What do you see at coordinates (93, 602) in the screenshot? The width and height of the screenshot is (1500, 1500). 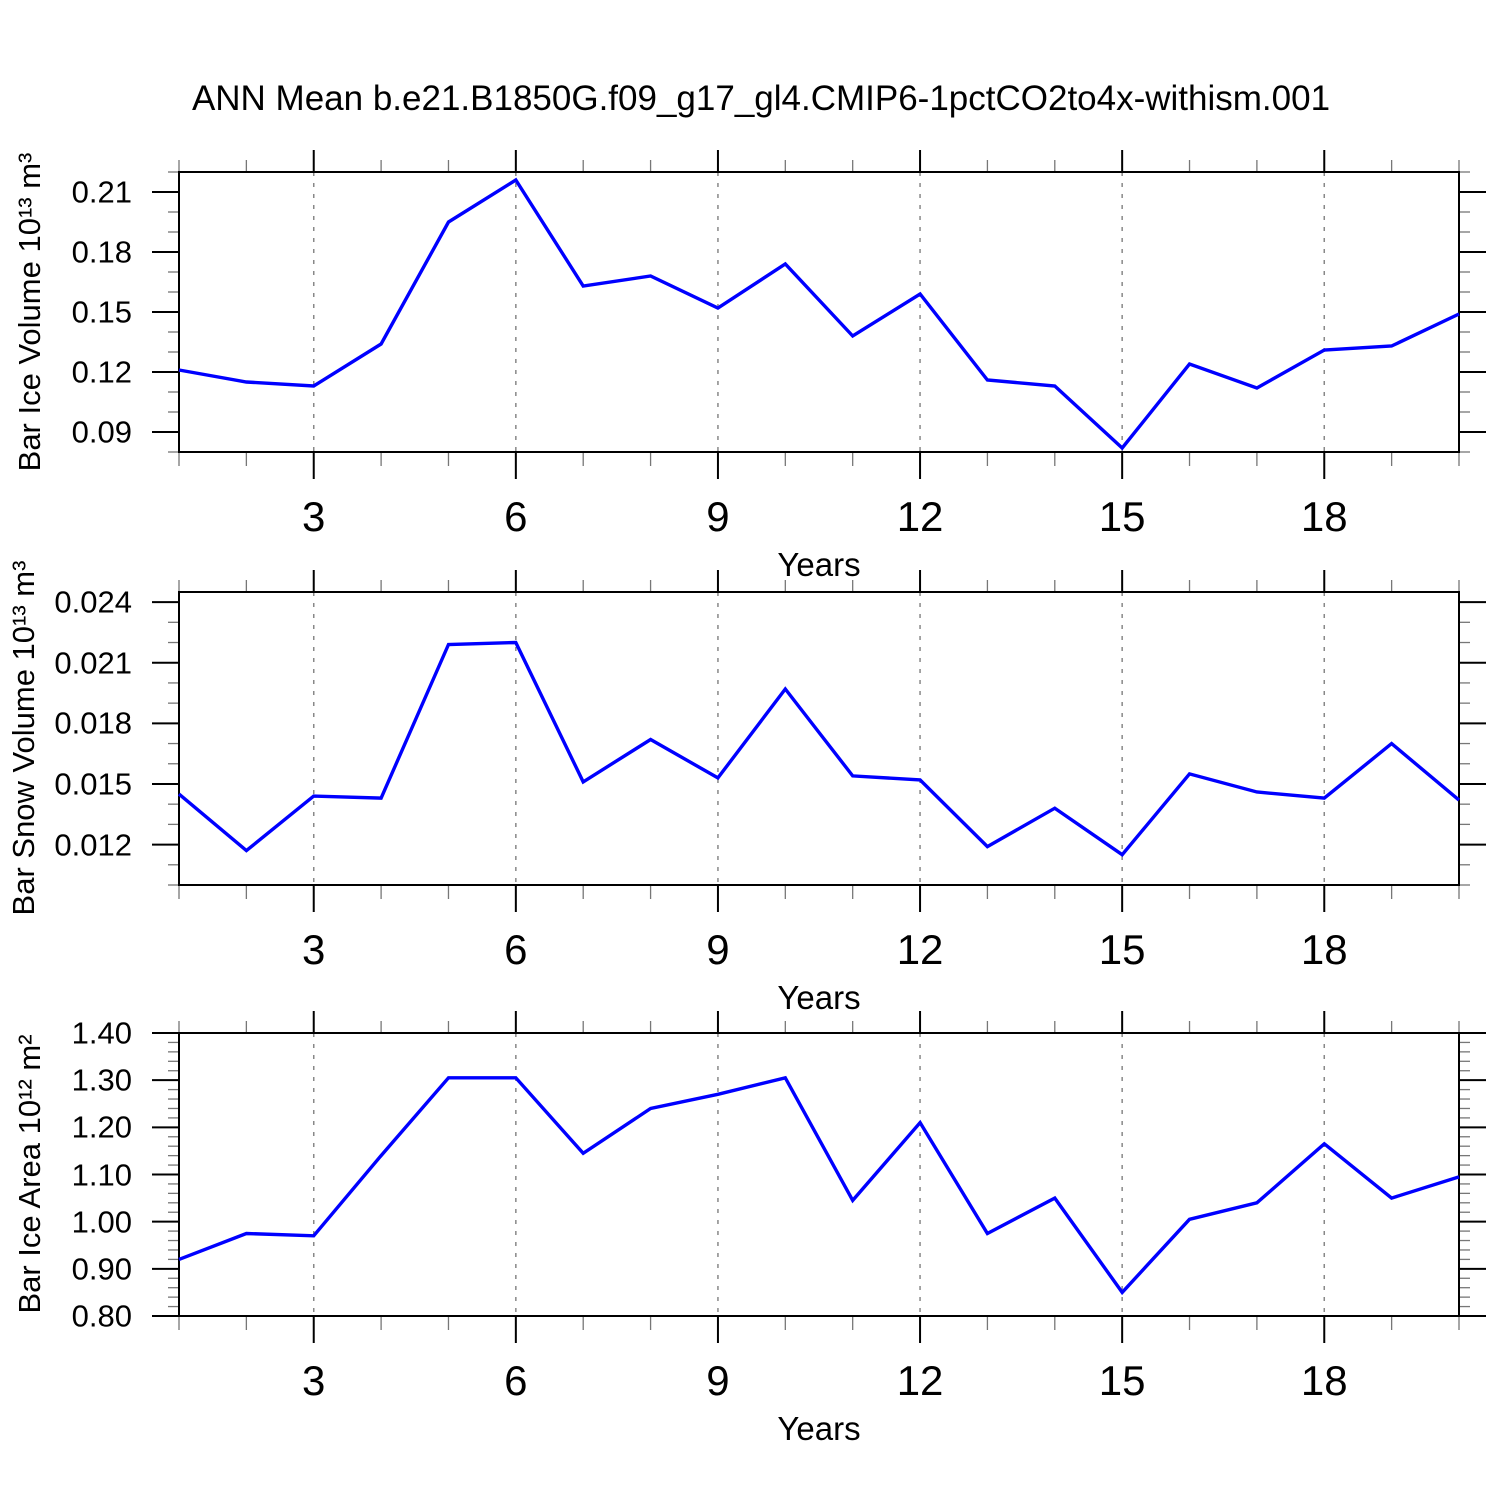 I see `y-tick-label: 0.024` at bounding box center [93, 602].